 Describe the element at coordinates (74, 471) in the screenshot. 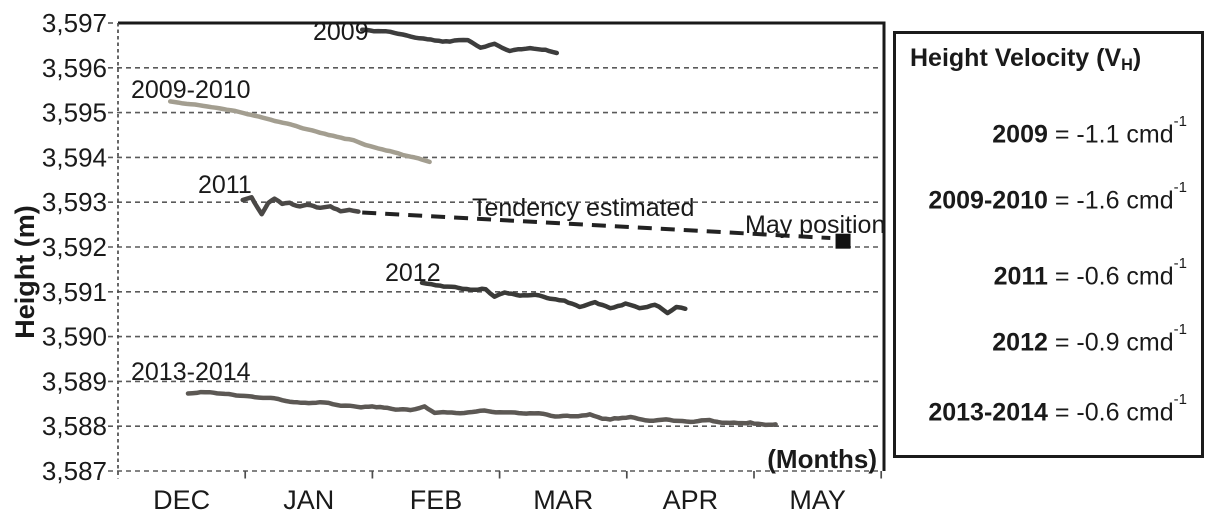

I see `y-tick-label-3587: 3,587` at that location.